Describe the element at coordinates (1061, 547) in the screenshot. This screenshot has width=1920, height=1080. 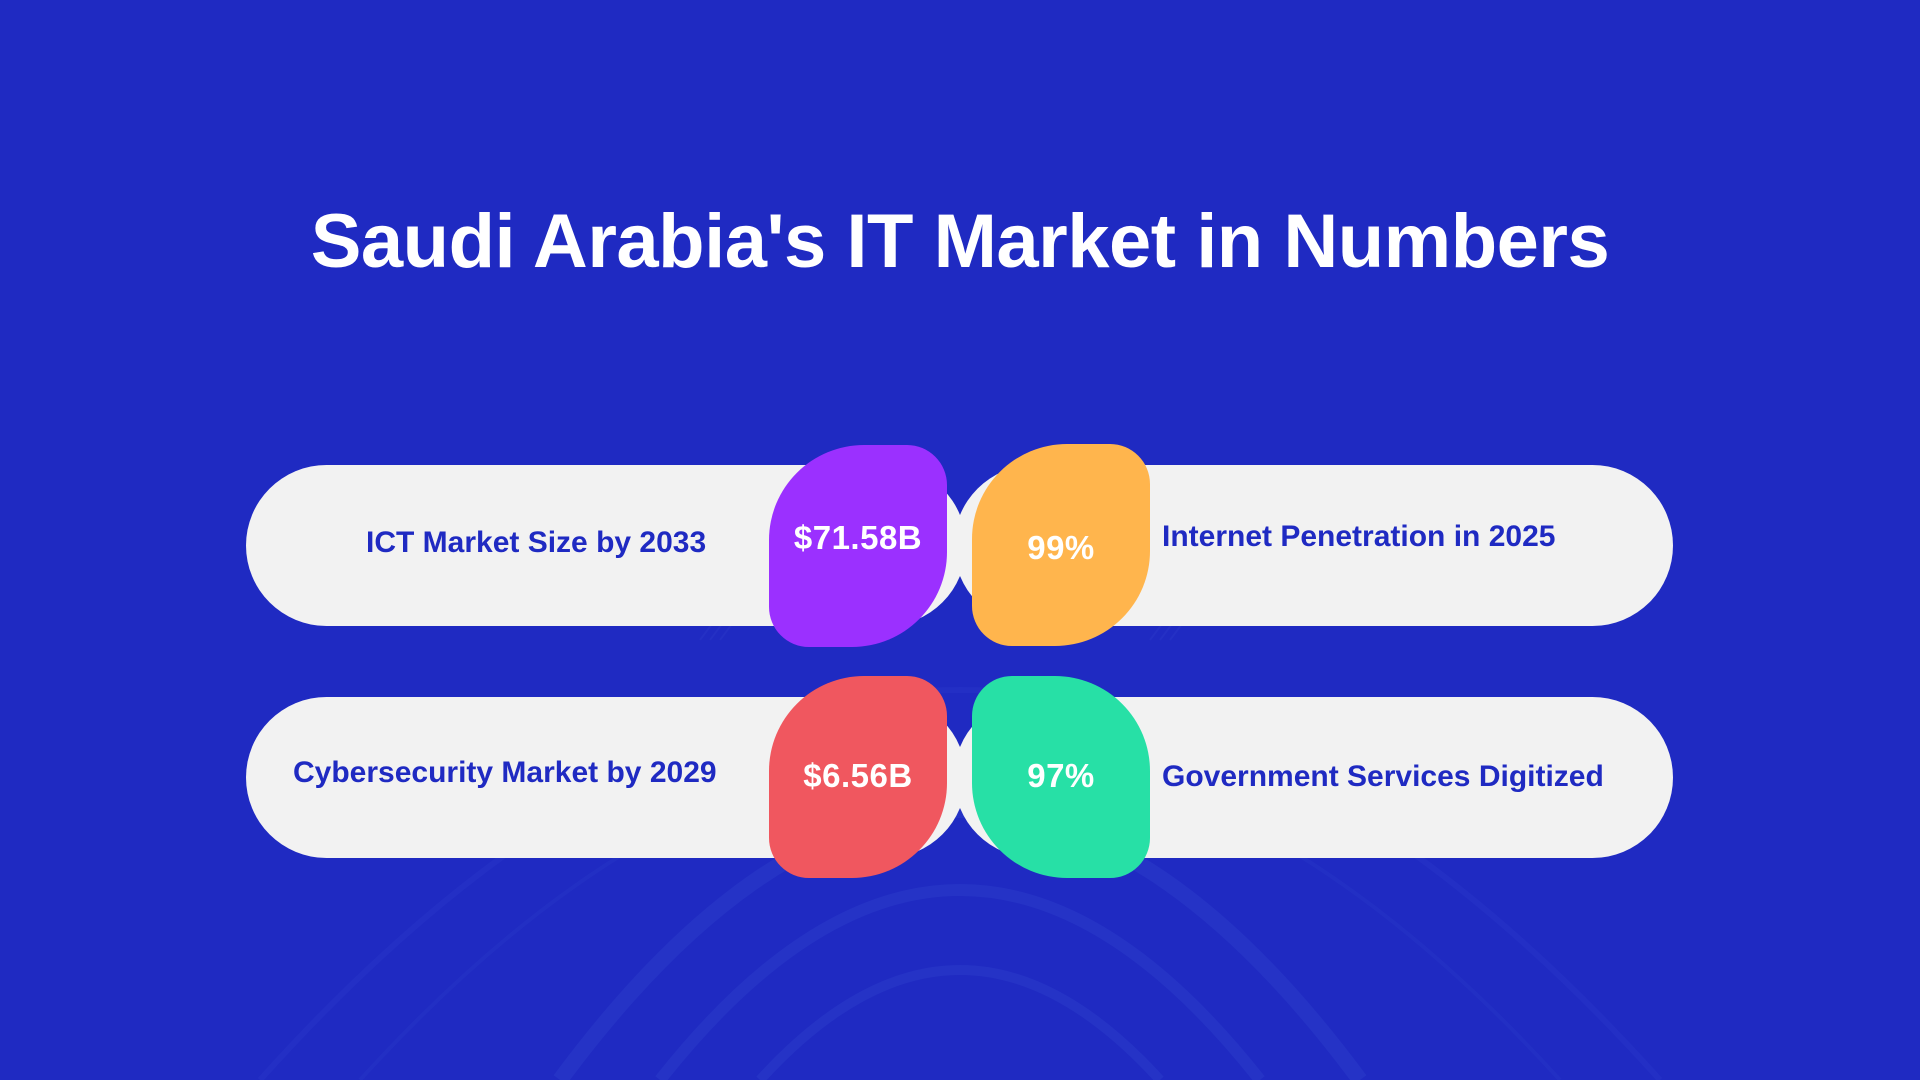
I see `stat-value: 99%` at that location.